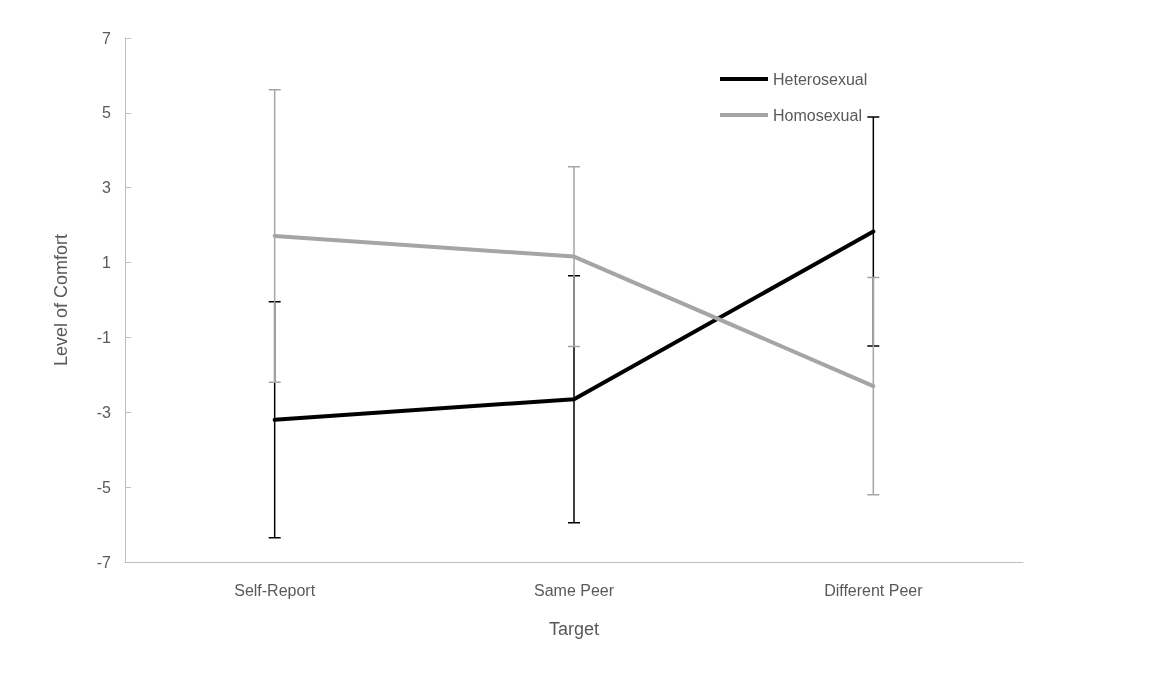 This screenshot has height=676, width=1153. I want to click on y-axis-title: Level of Comfort, so click(61, 300).